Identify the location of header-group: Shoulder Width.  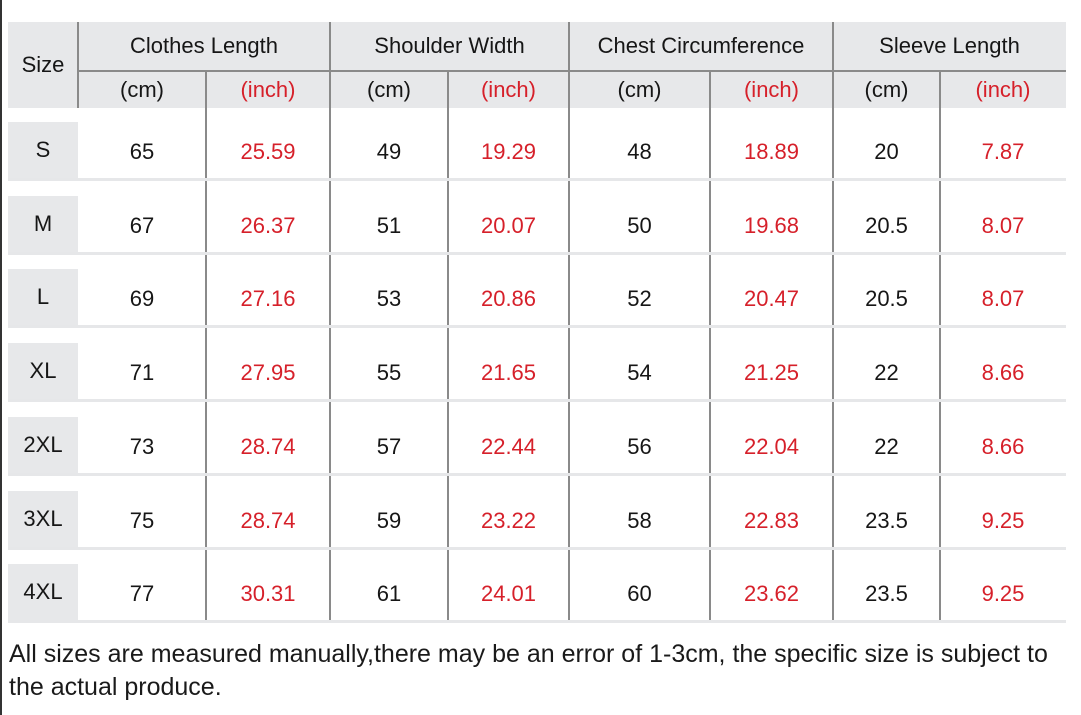
(449, 45).